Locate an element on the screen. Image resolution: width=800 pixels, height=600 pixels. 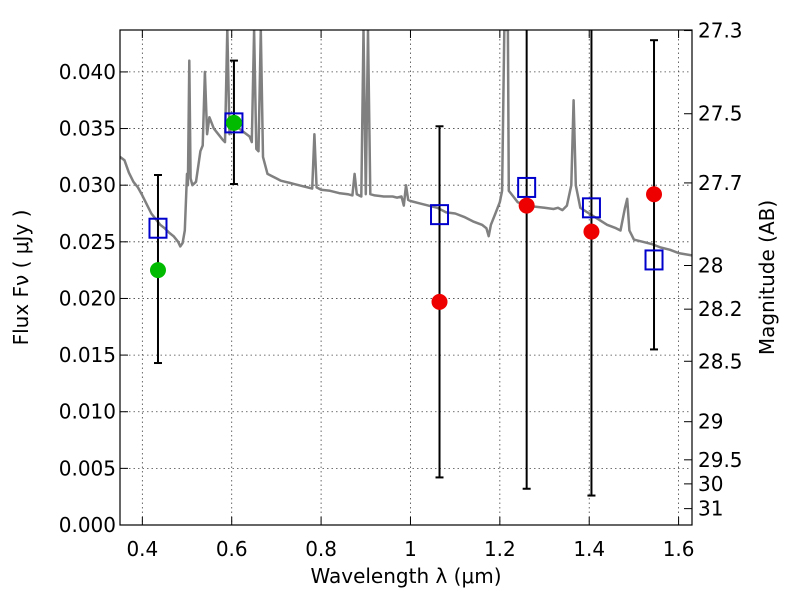
y-tick-label: 0.000 is located at coordinates (87, 525).